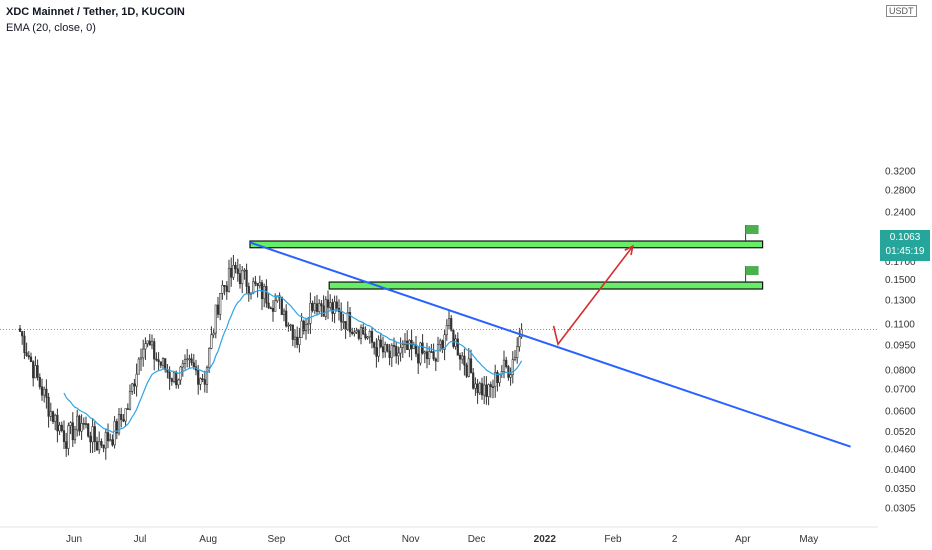  What do you see at coordinates (593, 295) in the screenshot?
I see `projection-arrow` at bounding box center [593, 295].